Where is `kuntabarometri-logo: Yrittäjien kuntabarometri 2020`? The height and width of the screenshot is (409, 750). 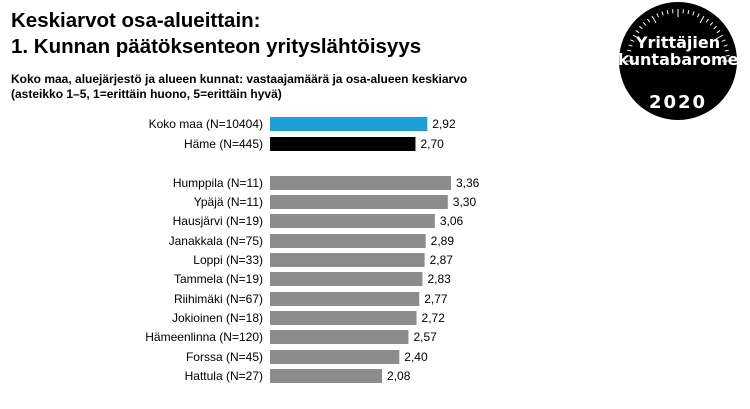 kuntabarometri-logo: Yrittäjien kuntabarometri 2020 is located at coordinates (684, 61).